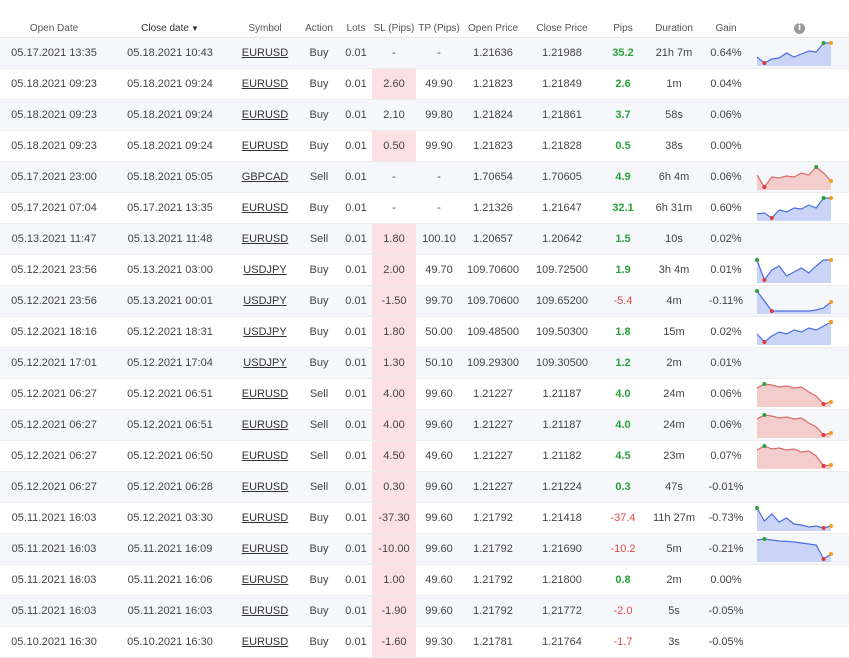  Describe the element at coordinates (356, 487) in the screenshot. I see `cell-lots: 0.01` at that location.